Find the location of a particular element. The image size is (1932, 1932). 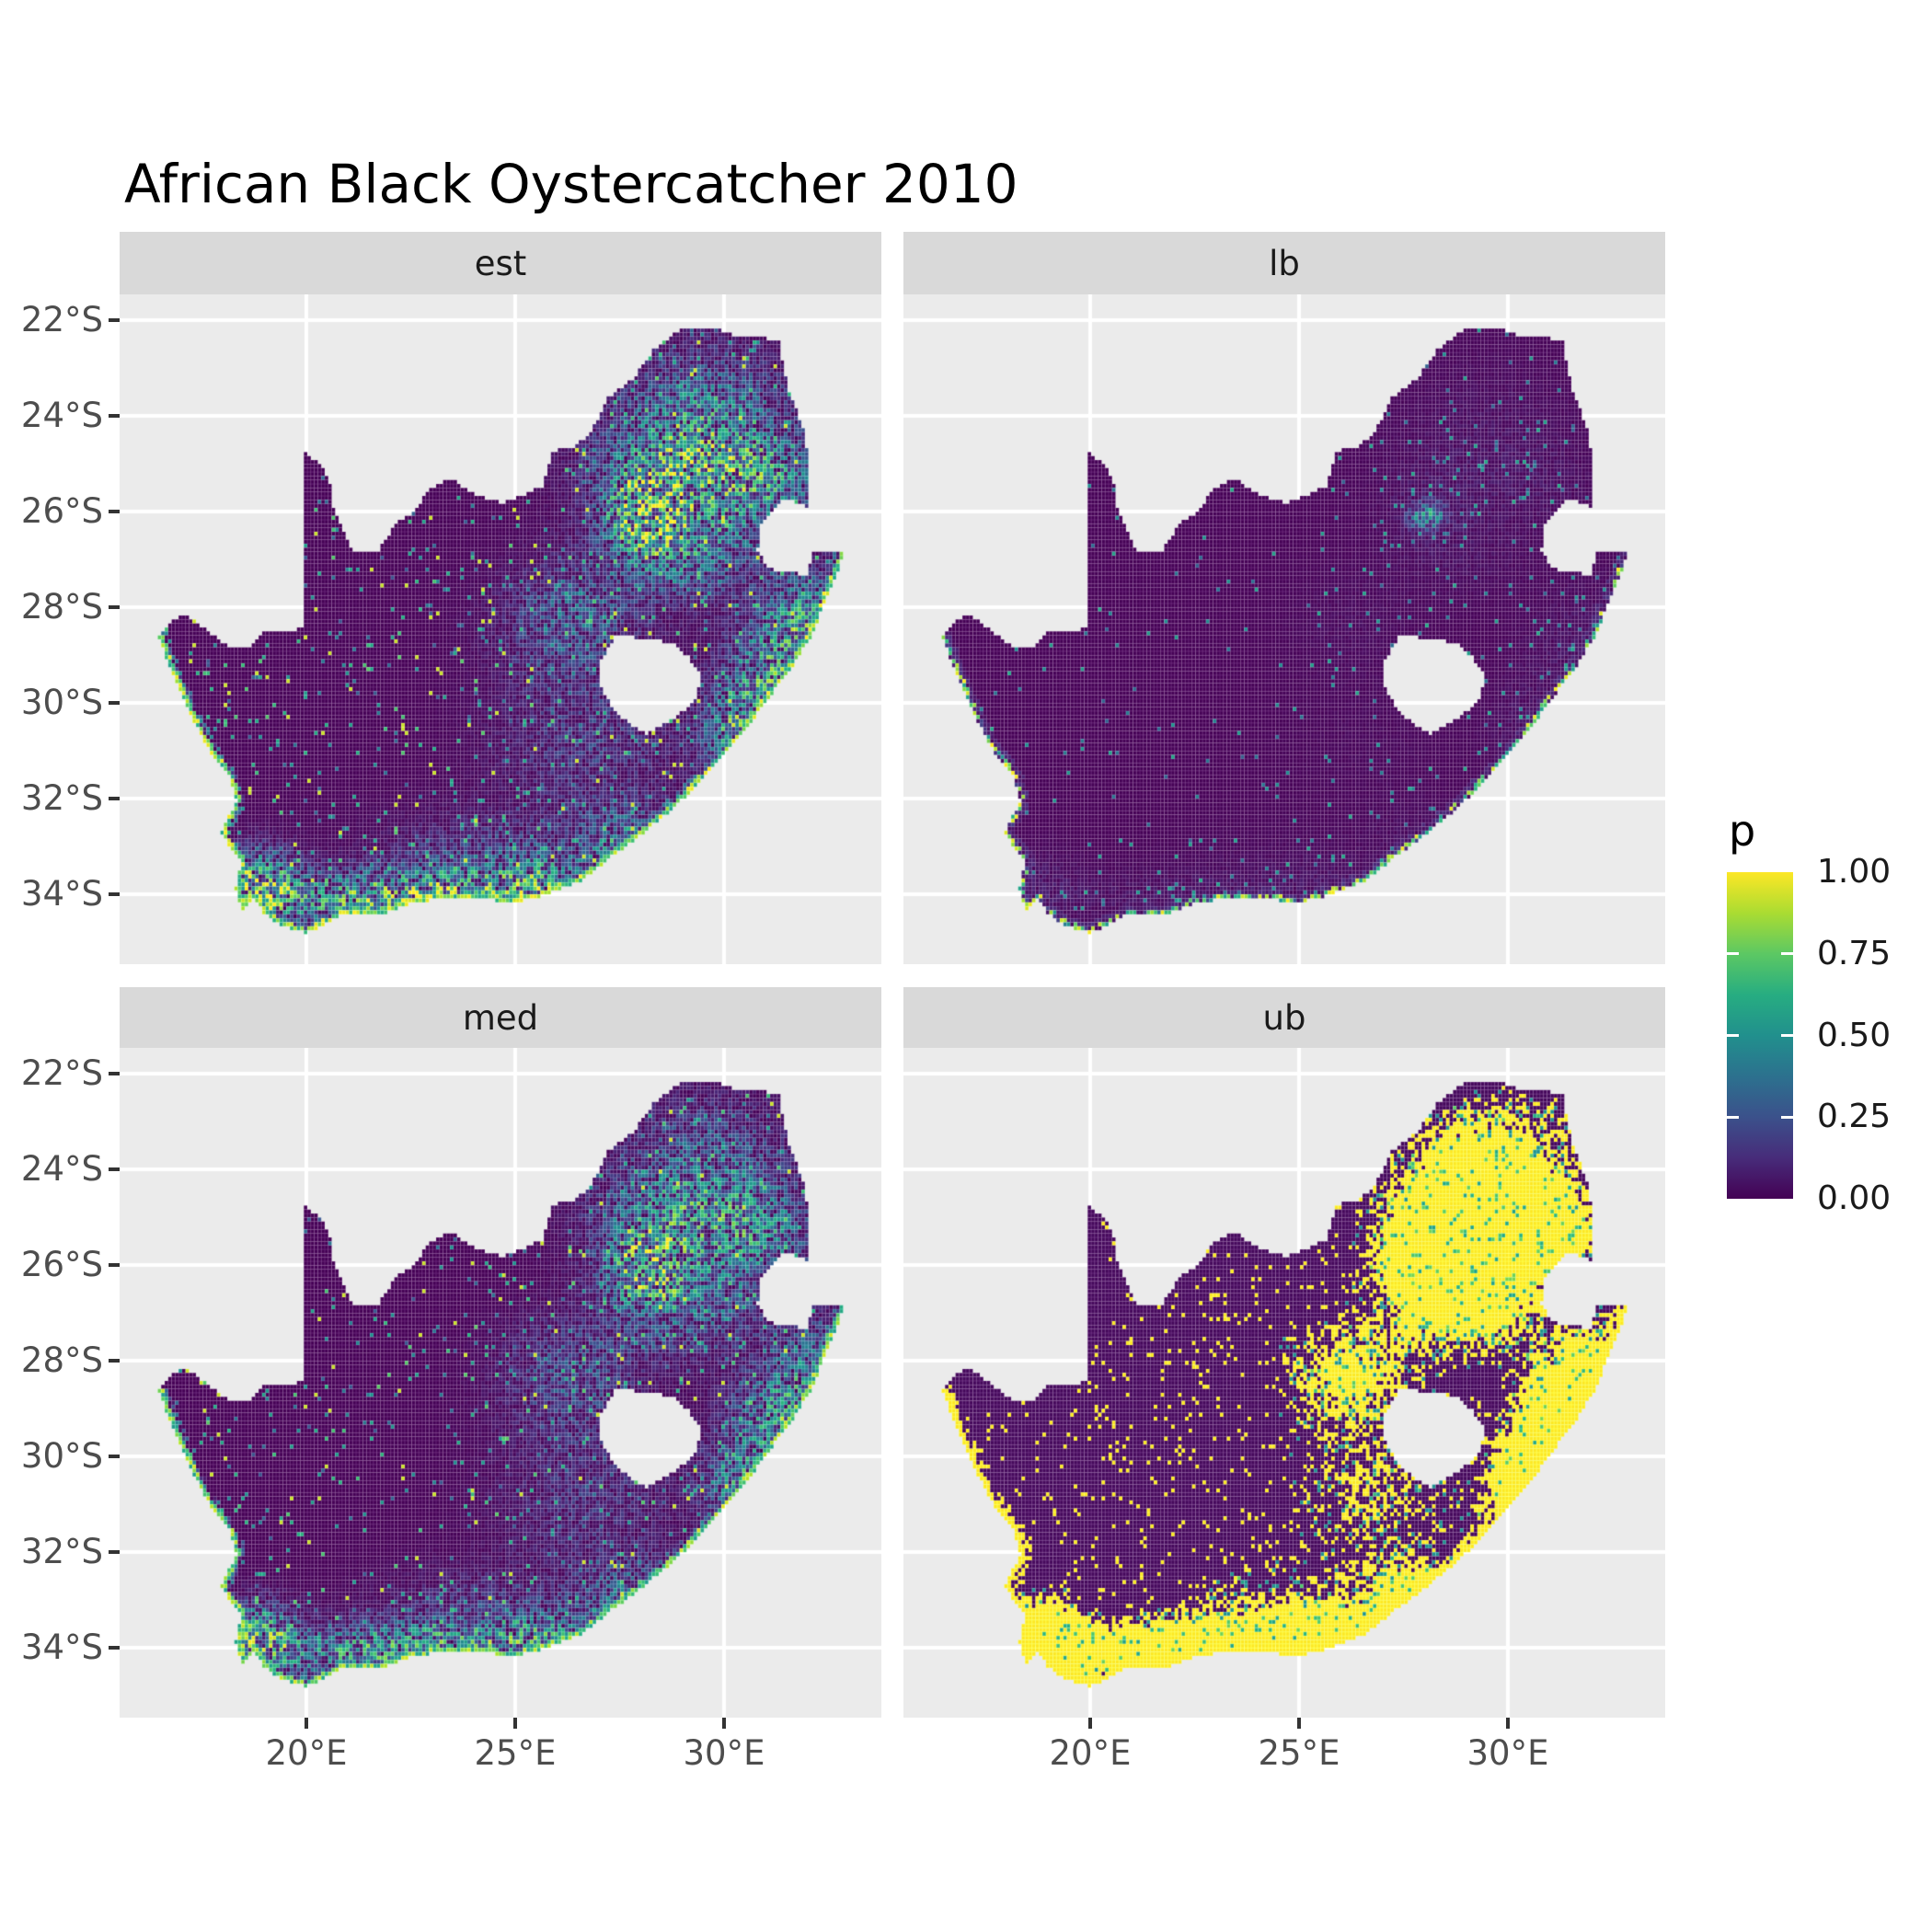

map-panel-med is located at coordinates (500, 1383).